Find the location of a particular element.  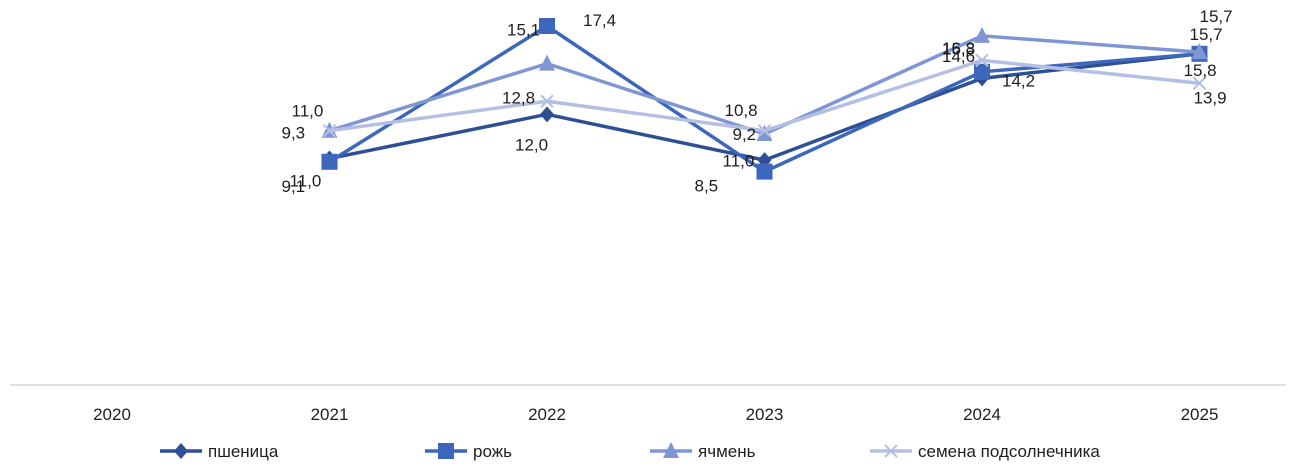

data-label: 12,0 is located at coordinates (531, 144).